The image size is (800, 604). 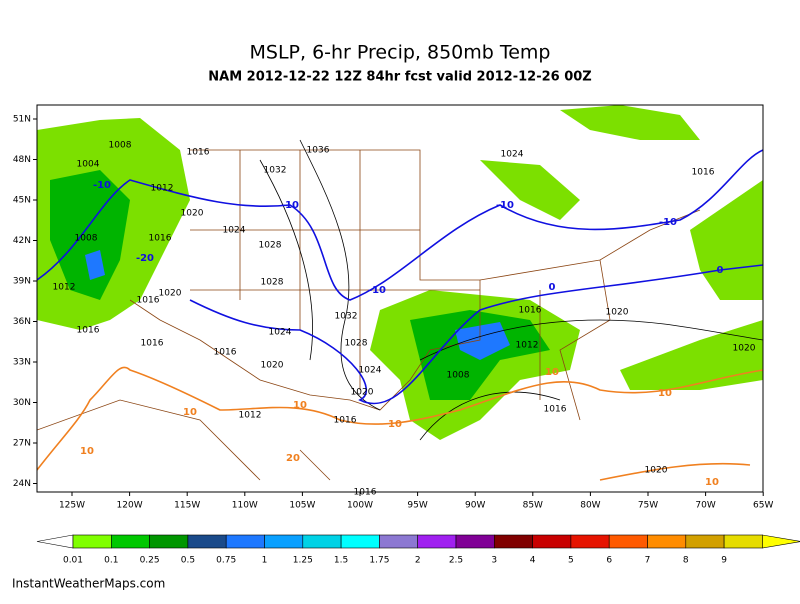 I want to click on lon-label: 100W, so click(x=360, y=506).